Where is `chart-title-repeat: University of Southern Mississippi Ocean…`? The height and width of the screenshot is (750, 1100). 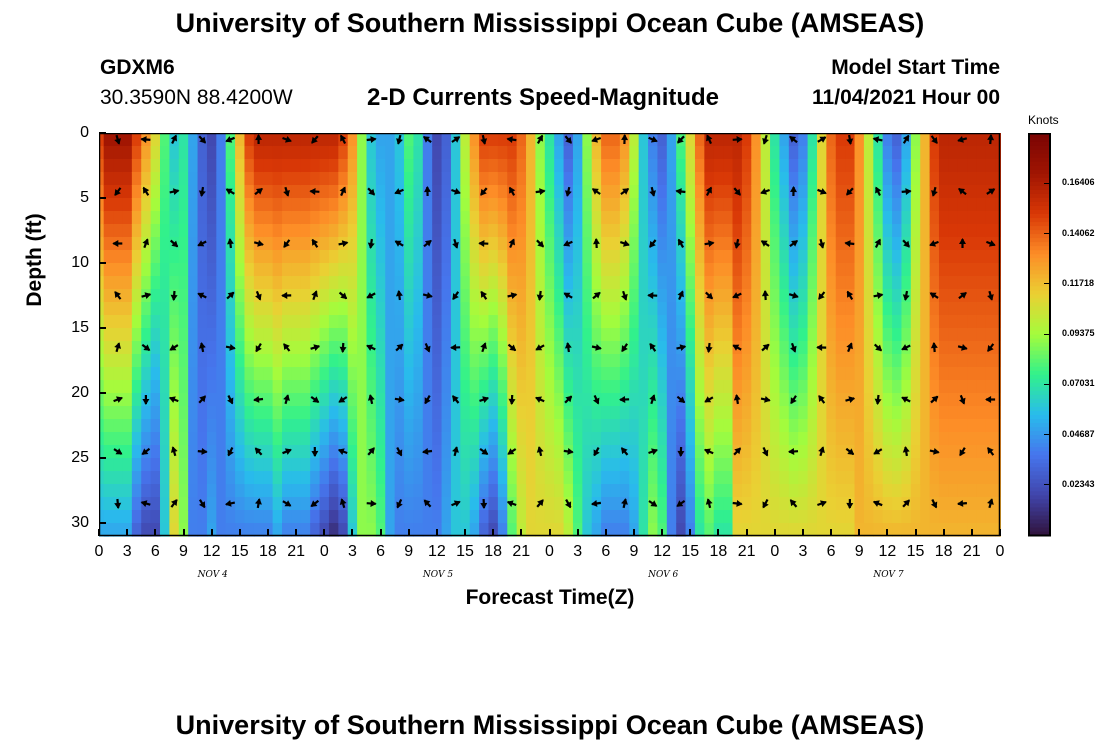
chart-title-repeat: University of Southern Mississippi Ocean… is located at coordinates (550, 725).